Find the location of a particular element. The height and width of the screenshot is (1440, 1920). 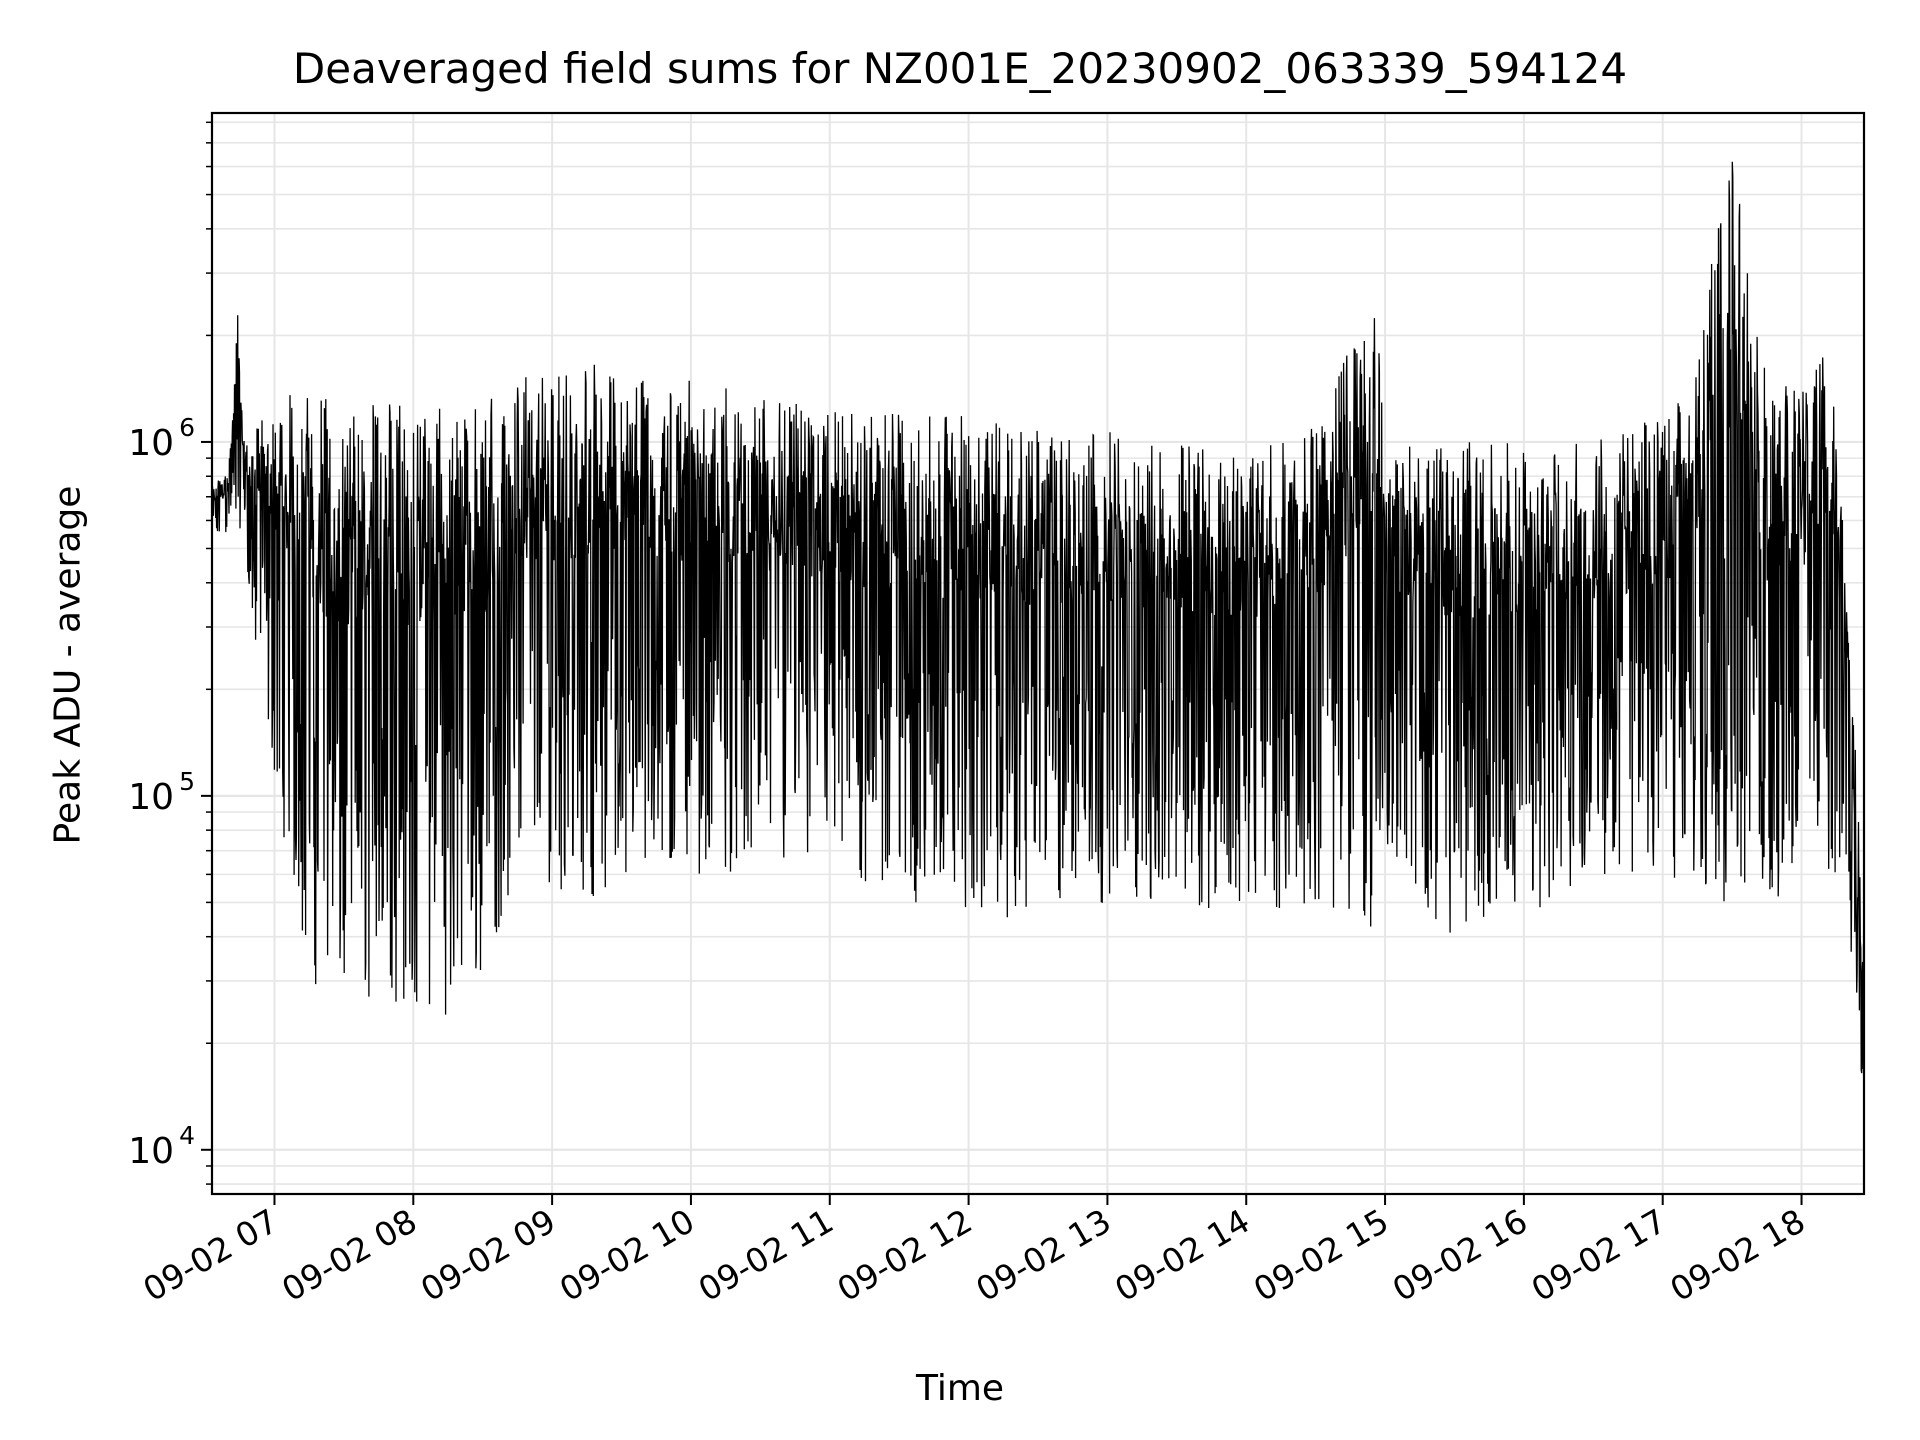

x-tick-label: 09-02 07 is located at coordinates (210, 1255).